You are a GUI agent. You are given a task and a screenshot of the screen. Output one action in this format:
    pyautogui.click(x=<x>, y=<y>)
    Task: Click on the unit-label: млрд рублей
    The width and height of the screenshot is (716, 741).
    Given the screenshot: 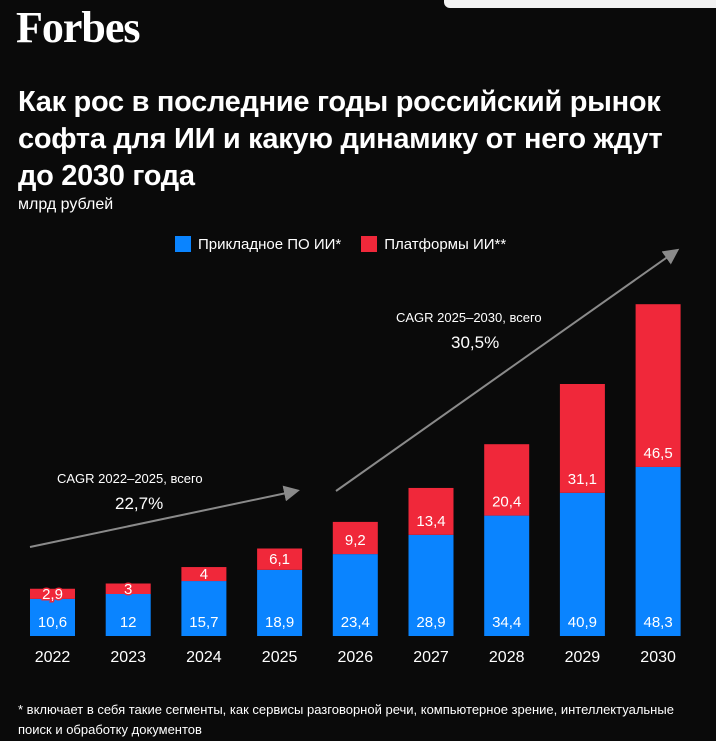 What is the action you would take?
    pyautogui.click(x=66, y=204)
    